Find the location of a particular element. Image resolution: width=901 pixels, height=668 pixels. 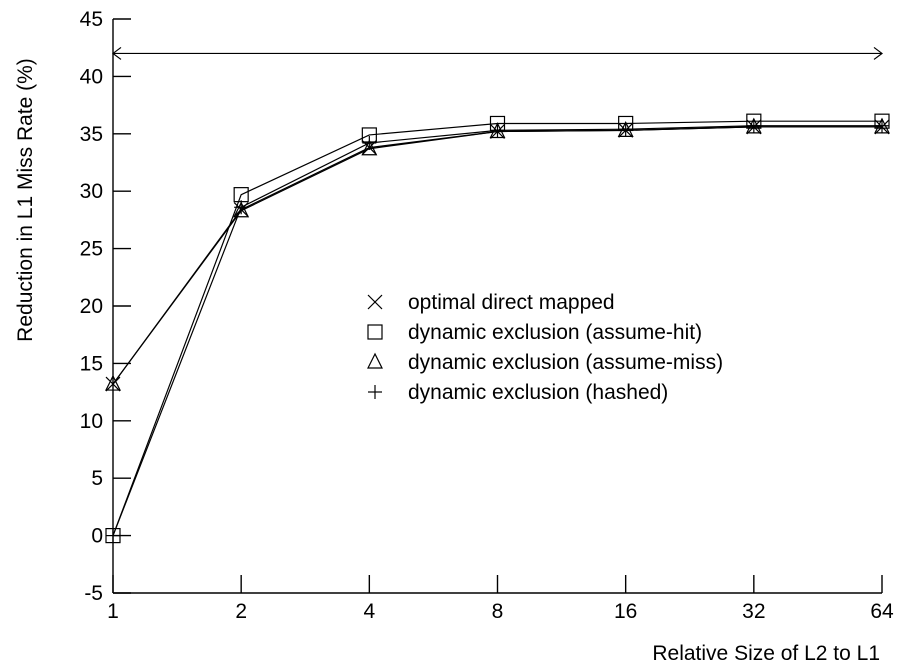

legend-item: dynamic exclusion (assume-hit) is located at coordinates (534, 332).